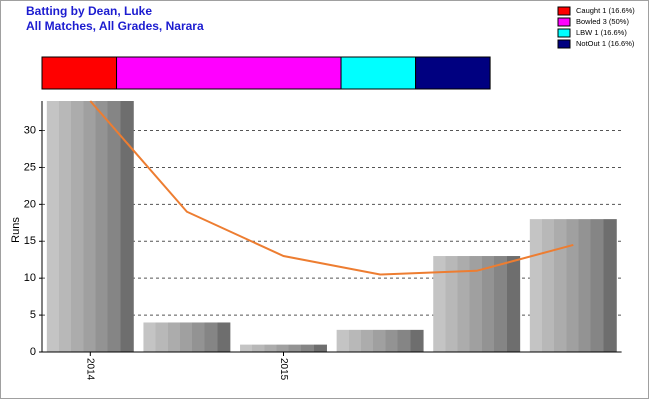  Describe the element at coordinates (30, 130) in the screenshot. I see `y-tick-label: 30` at that location.